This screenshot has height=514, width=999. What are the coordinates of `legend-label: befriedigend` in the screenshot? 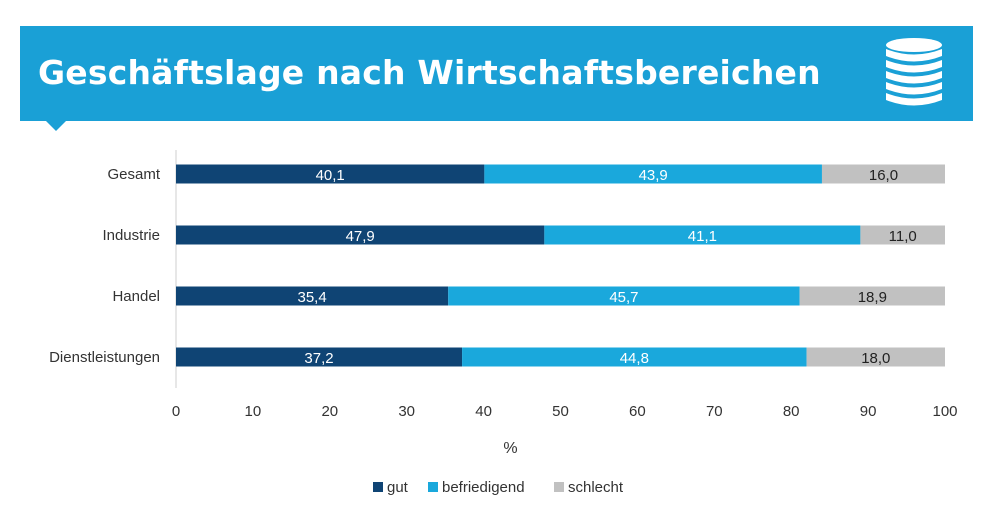 It's located at (483, 487).